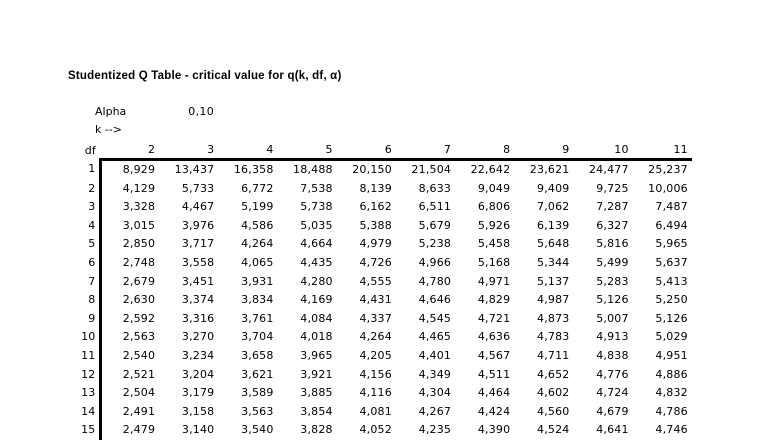 The width and height of the screenshot is (784, 441). Describe the element at coordinates (494, 207) in the screenshot. I see `q-value-cell: 6,806` at that location.